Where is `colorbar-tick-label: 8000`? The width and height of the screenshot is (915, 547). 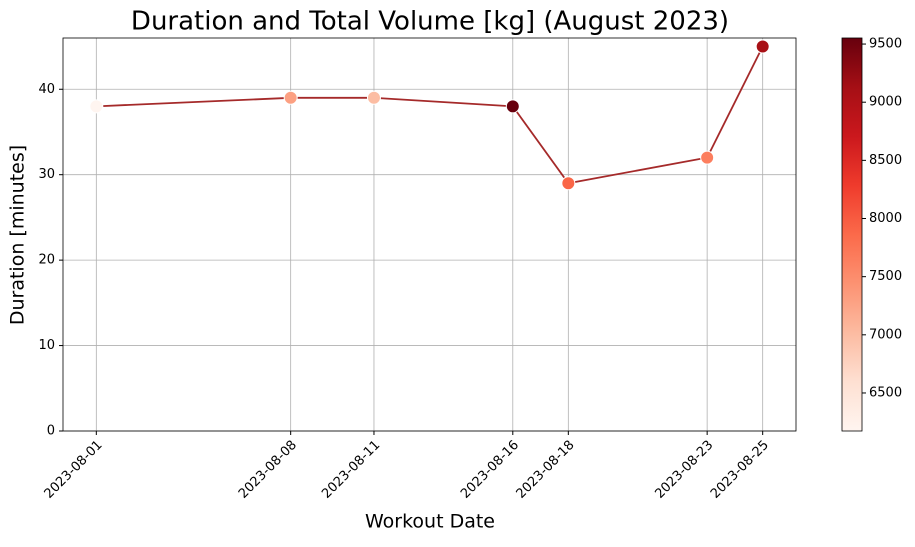 colorbar-tick-label: 8000 is located at coordinates (885, 218).